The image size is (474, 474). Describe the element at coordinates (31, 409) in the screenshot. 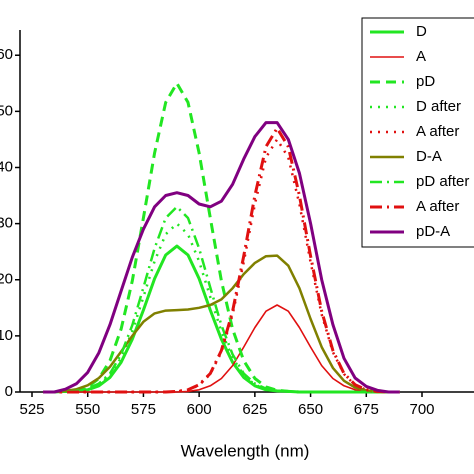

I see `x-tick-label: 525` at that location.